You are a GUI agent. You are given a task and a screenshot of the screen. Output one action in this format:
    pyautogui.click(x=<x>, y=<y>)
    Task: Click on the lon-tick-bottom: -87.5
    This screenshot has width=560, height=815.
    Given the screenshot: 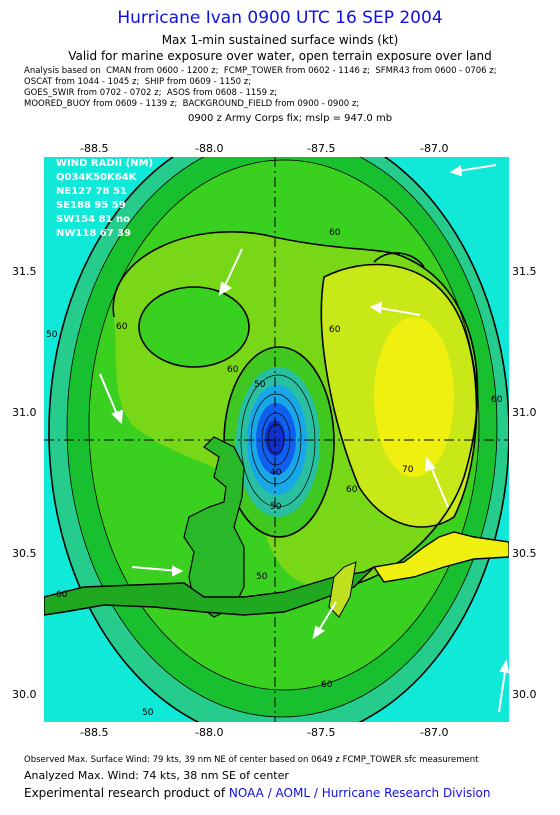 What is the action you would take?
    pyautogui.click(x=321, y=732)
    